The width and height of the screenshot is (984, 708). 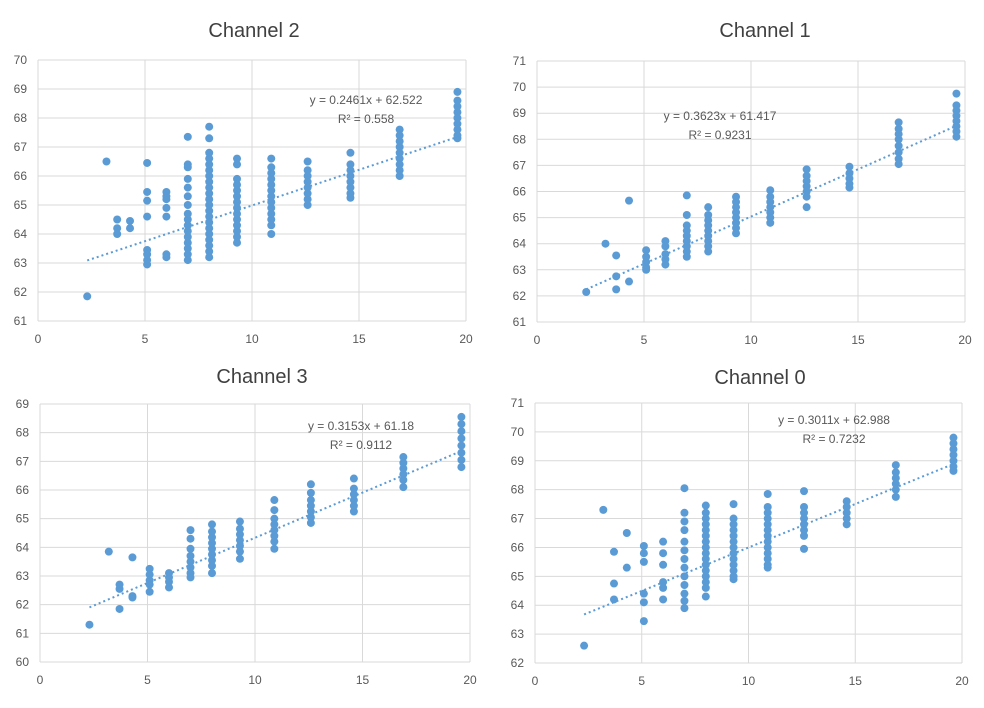 What do you see at coordinates (253, 31) in the screenshot?
I see `chart-title: Channel 2` at bounding box center [253, 31].